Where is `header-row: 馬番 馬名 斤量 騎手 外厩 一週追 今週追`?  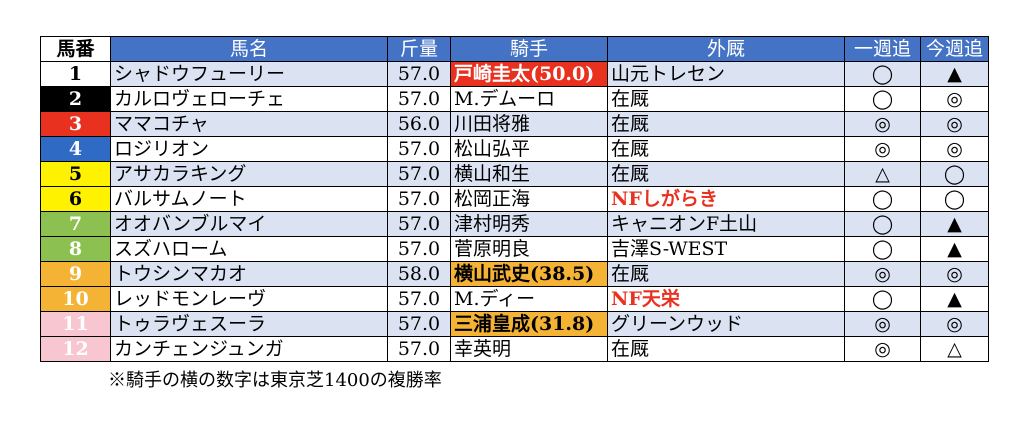
header-row: 馬番 馬名 斤量 騎手 外厩 一週追 今週追 is located at coordinates (514, 49).